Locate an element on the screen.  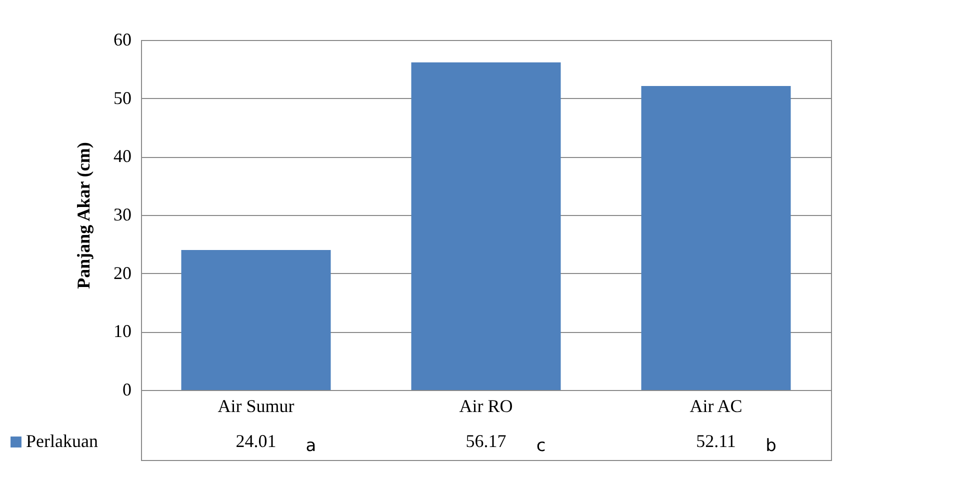
data-label: 24.01 is located at coordinates (256, 441).